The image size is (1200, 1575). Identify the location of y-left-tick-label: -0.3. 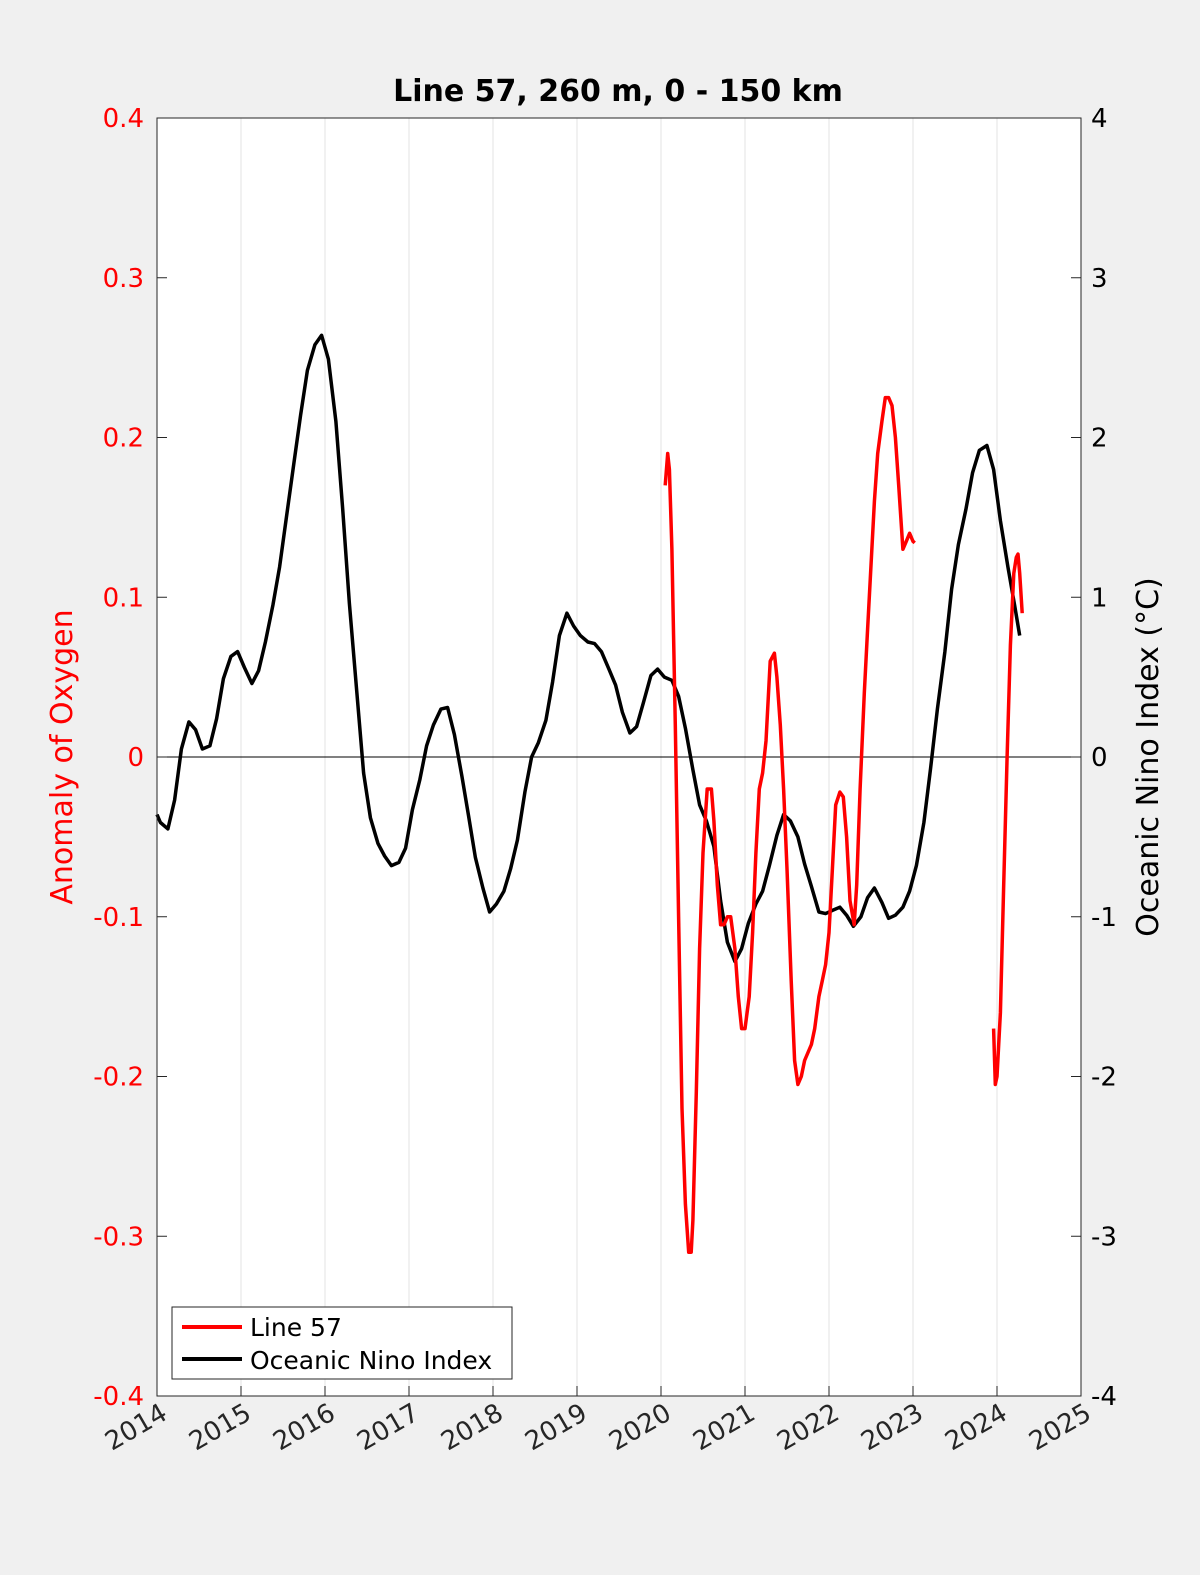
(118, 1237).